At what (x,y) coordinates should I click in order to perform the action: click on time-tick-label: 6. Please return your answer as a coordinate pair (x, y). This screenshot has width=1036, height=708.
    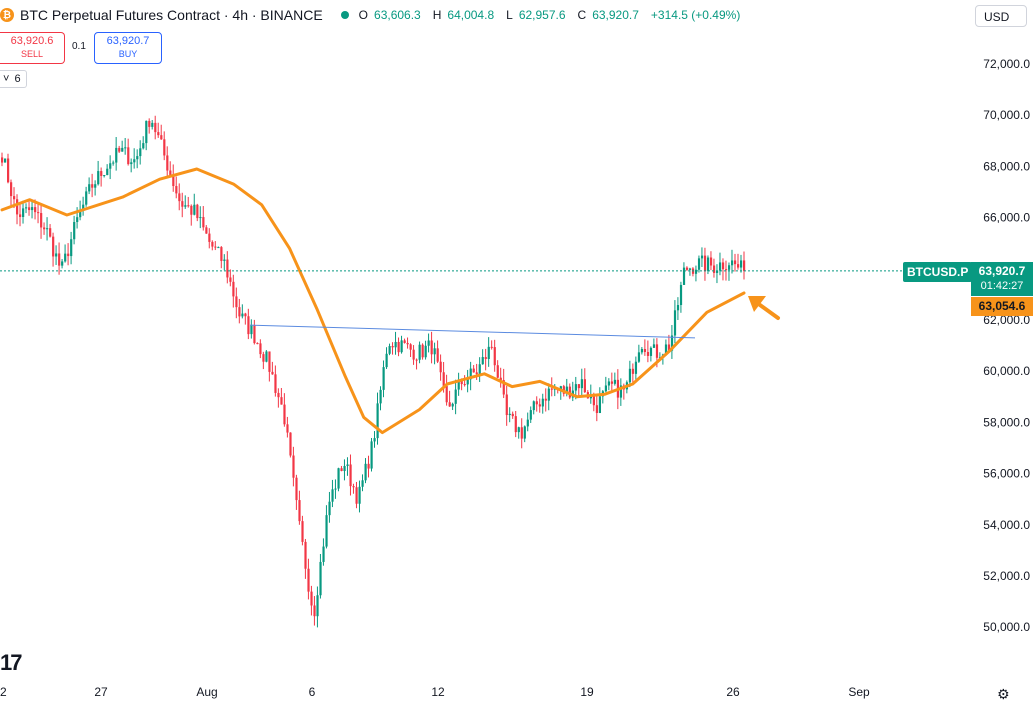
    Looking at the image, I should click on (312, 692).